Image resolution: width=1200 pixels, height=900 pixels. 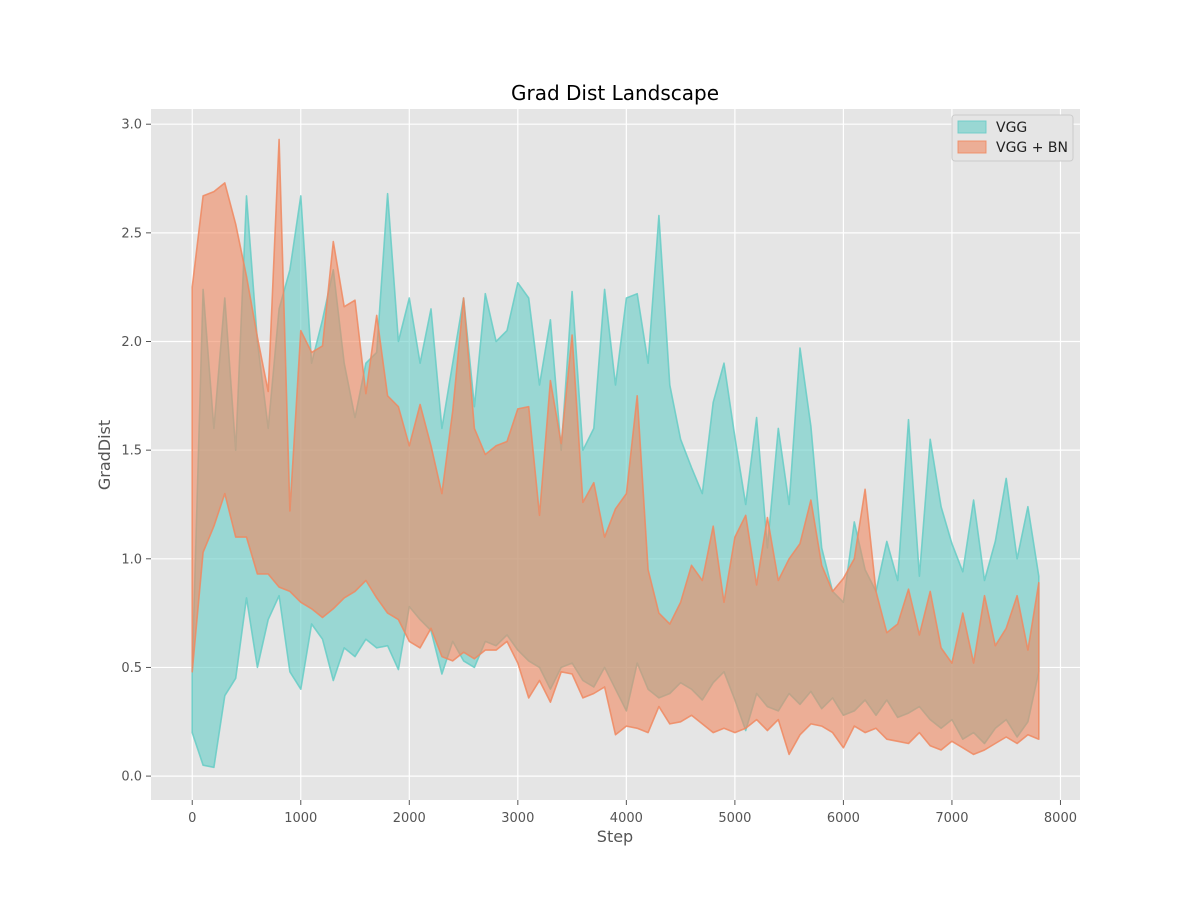 What do you see at coordinates (131, 125) in the screenshot?
I see `y-tick-label: 3.0` at bounding box center [131, 125].